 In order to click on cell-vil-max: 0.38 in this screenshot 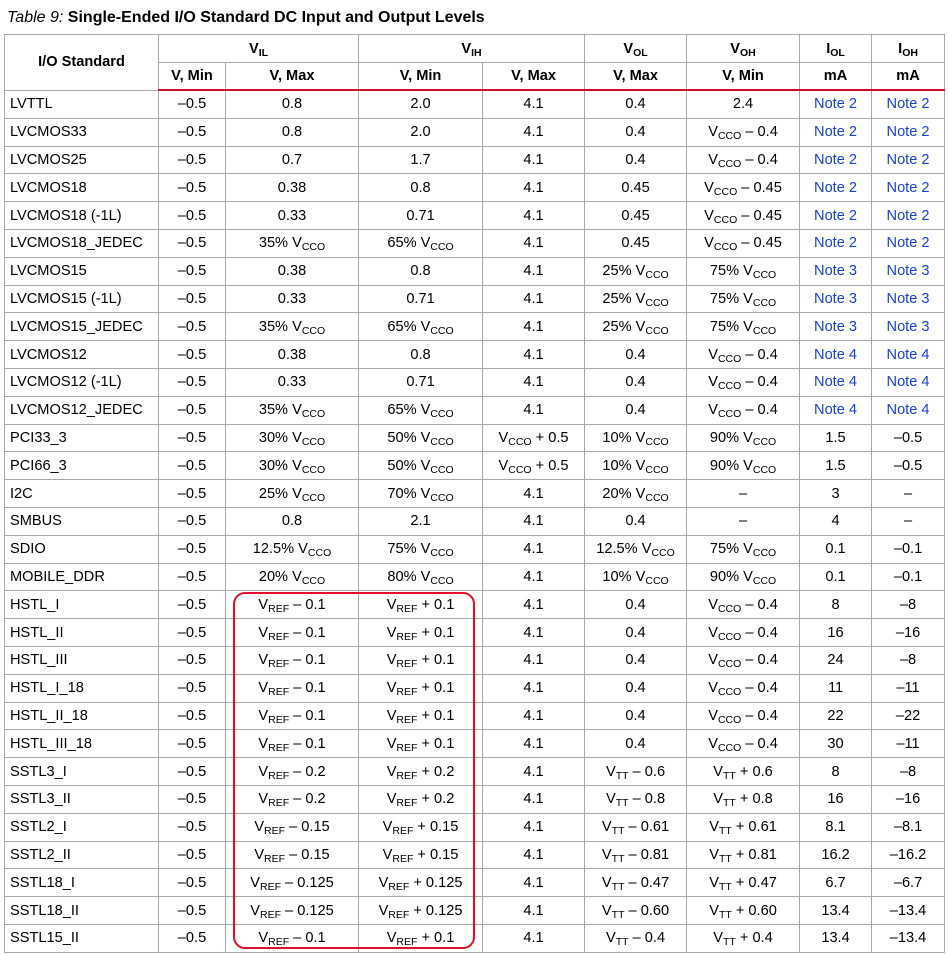, I will do `click(292, 271)`.